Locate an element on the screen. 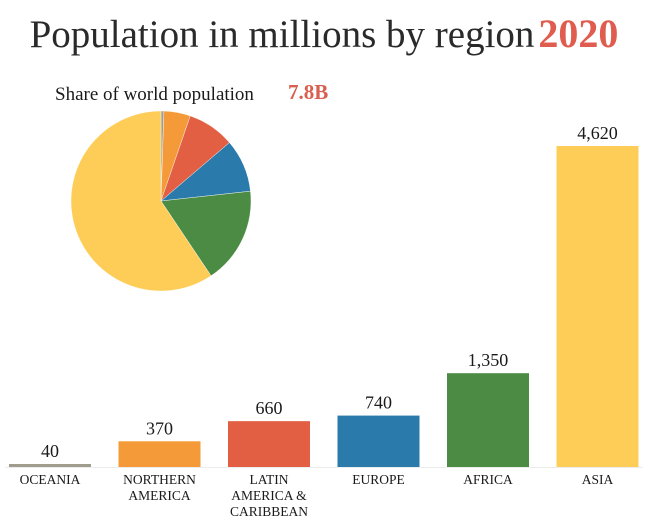  category-label-europe: EUROPE is located at coordinates (378, 479).